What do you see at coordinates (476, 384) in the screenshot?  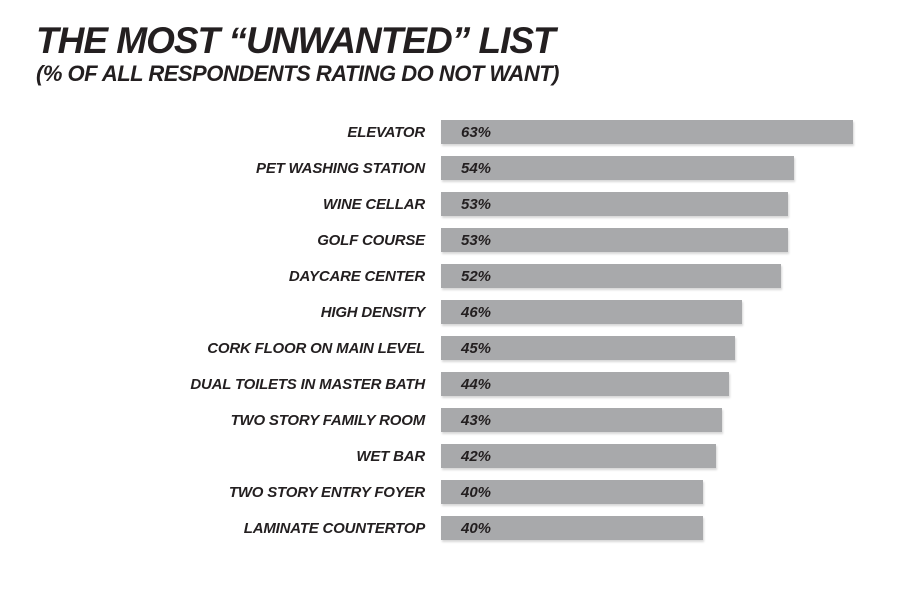 I see `value-label: 44%` at bounding box center [476, 384].